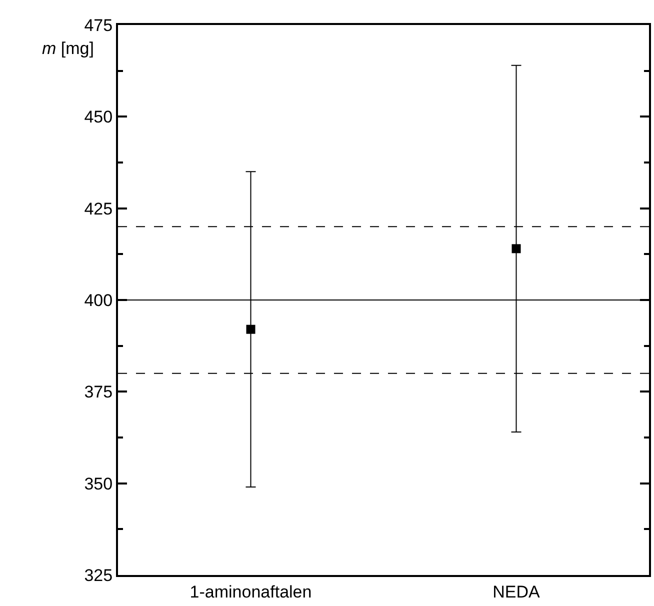  Describe the element at coordinates (516, 592) in the screenshot. I see `x-tick-label: NEDA` at that location.